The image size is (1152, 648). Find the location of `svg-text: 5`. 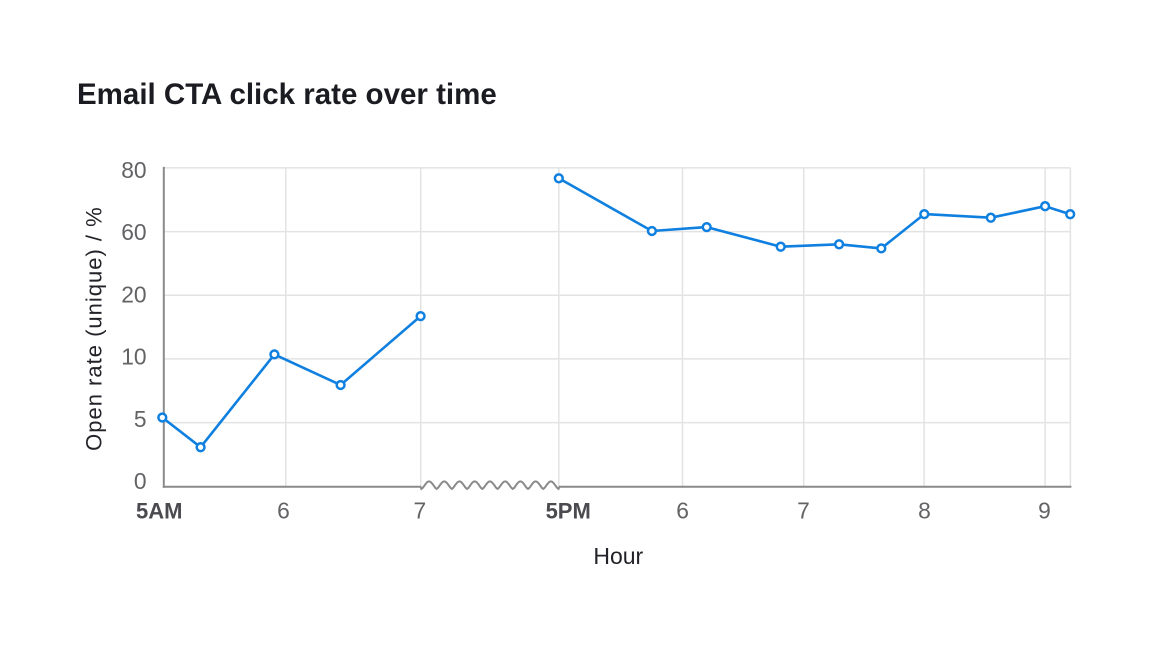

svg-text: 5 is located at coordinates (140, 419).